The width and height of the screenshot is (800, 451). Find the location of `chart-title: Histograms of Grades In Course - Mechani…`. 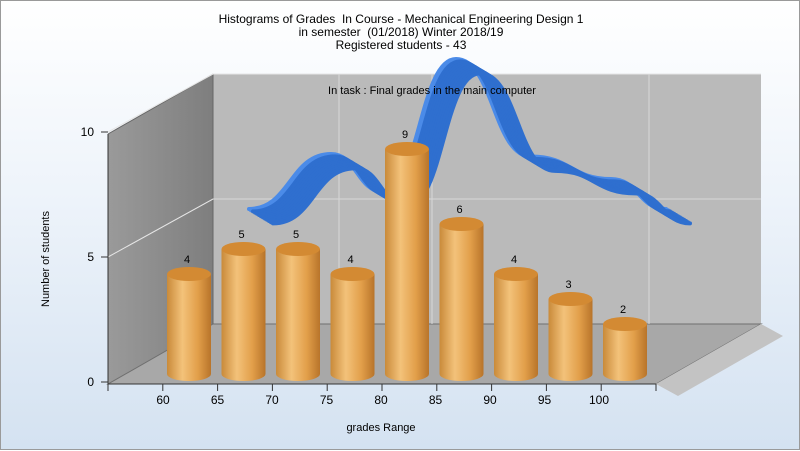

chart-title: Histograms of Grades In Course - Mechani… is located at coordinates (400, 32).